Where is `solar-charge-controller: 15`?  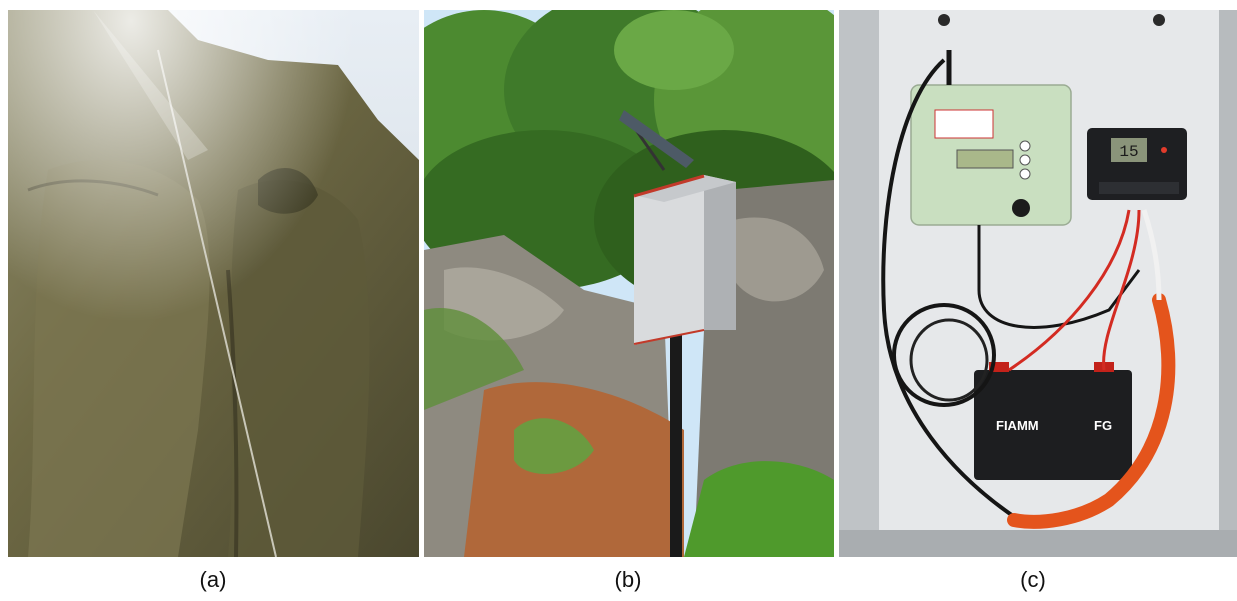
solar-charge-controller: 15 is located at coordinates (1137, 164).